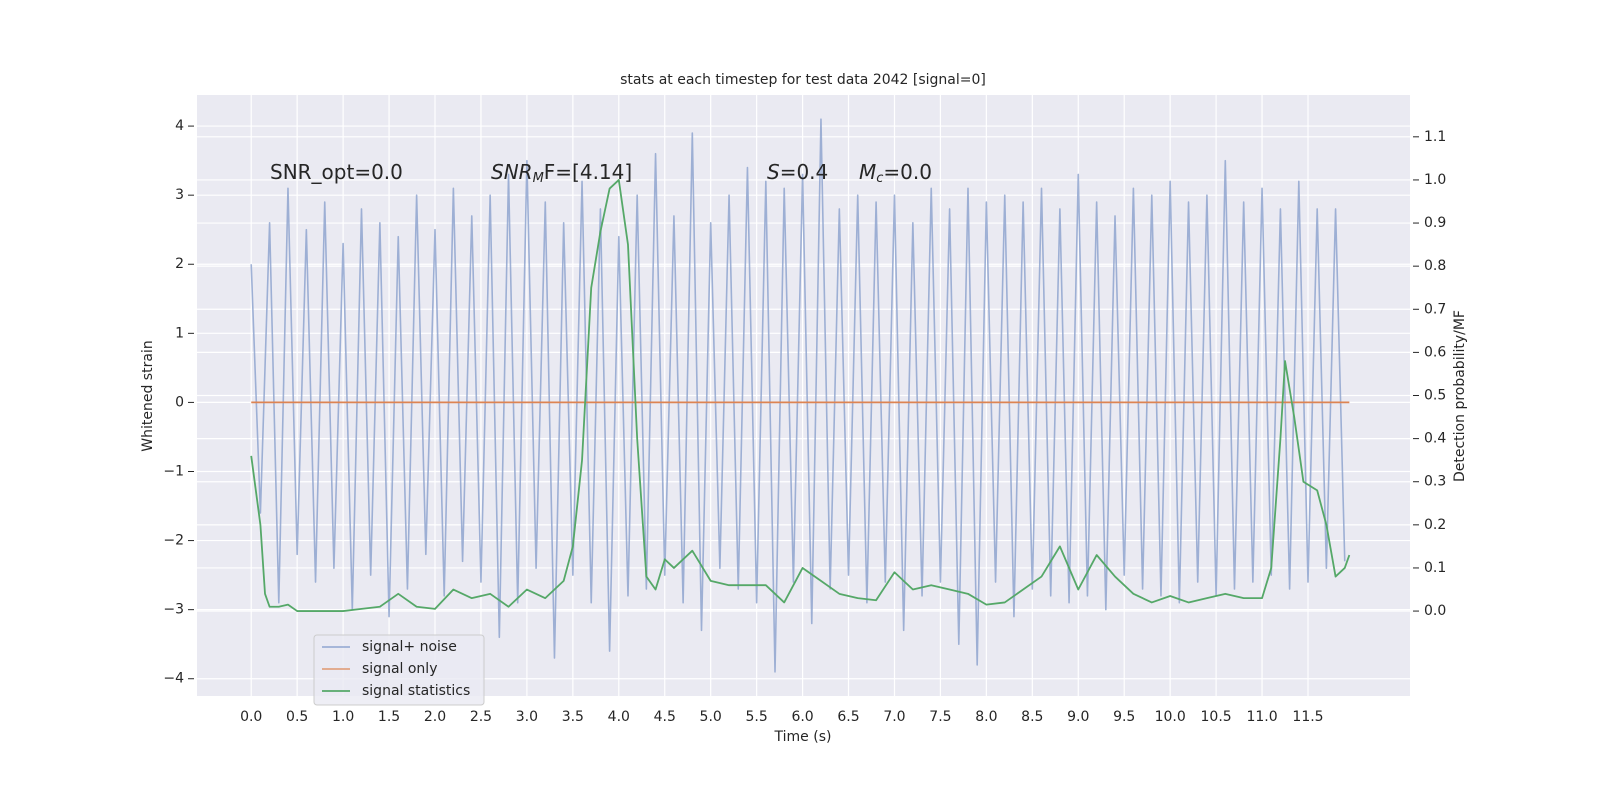 This screenshot has height=804, width=1600. Describe the element at coordinates (1261, 717) in the screenshot. I see `x-tick-label: 11.0` at that location.